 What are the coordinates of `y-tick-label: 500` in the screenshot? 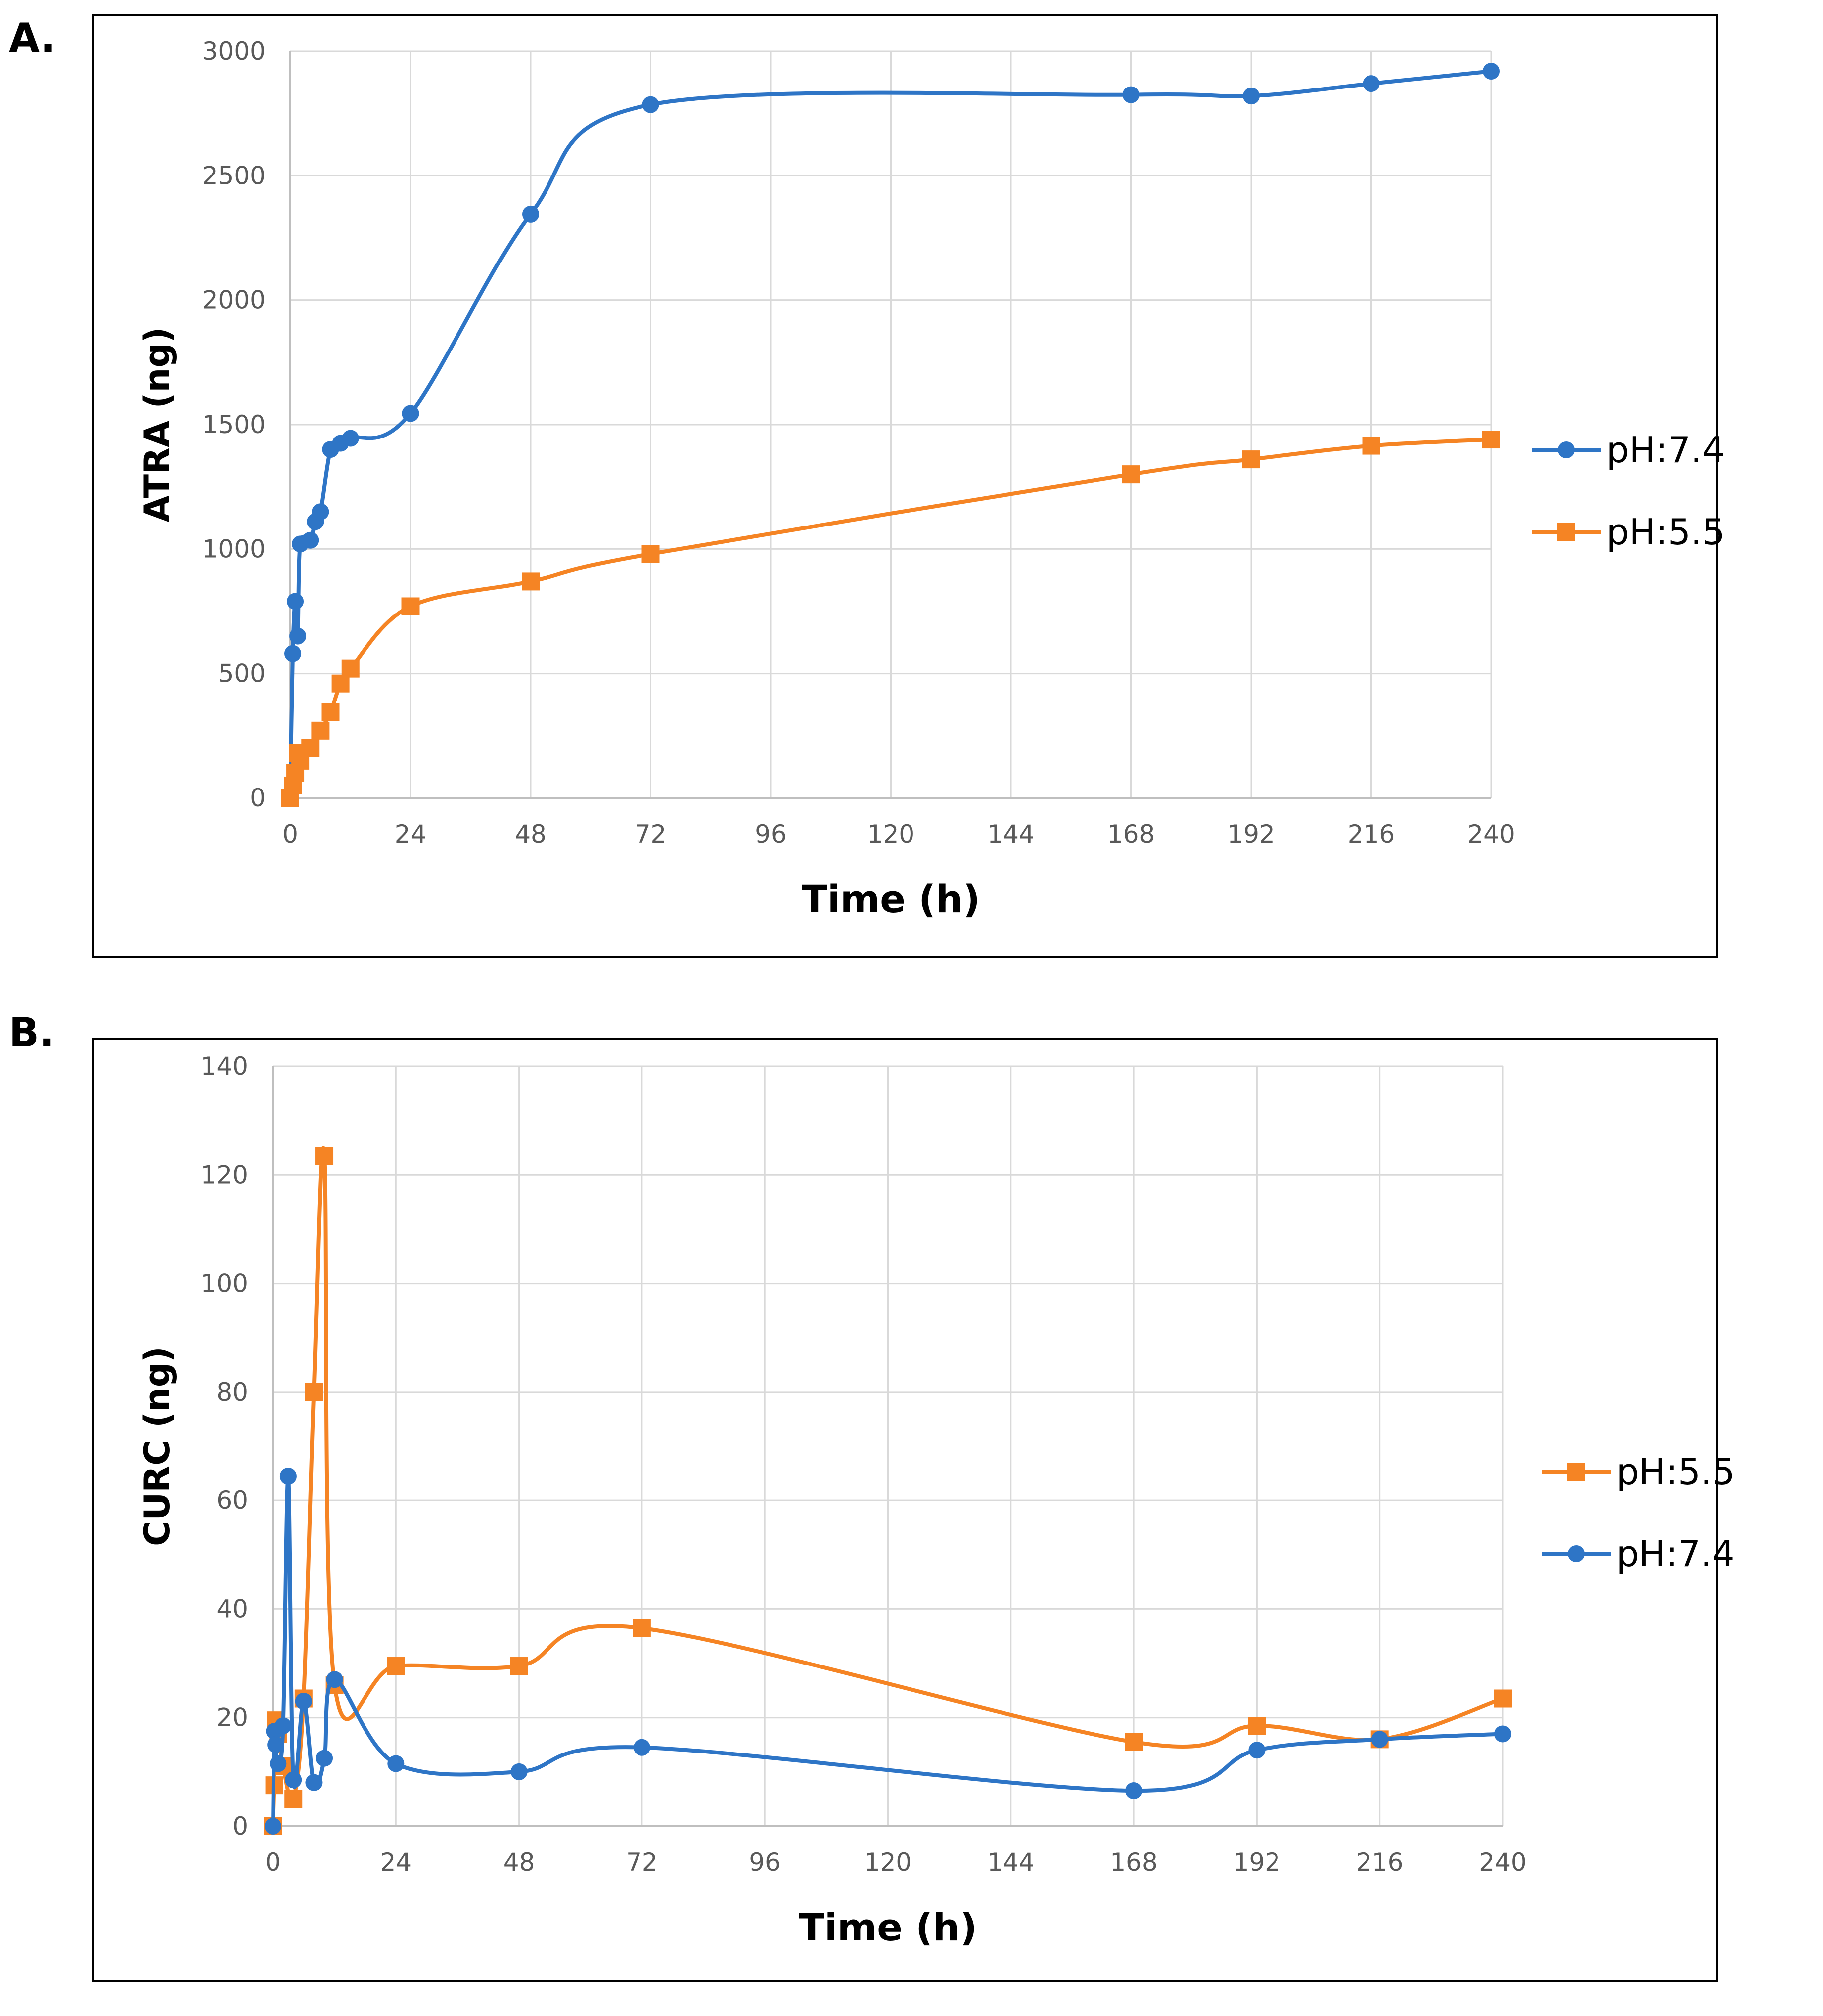 It's located at (242, 673).